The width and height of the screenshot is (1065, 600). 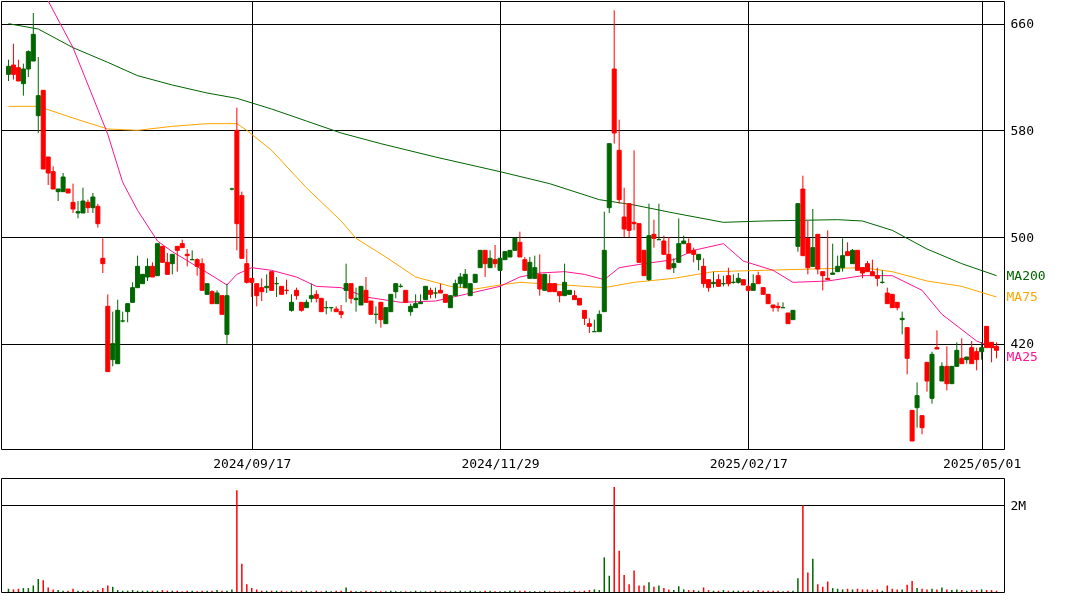 What do you see at coordinates (500, 463) in the screenshot?
I see `x-tick-label: 2024/11/29` at bounding box center [500, 463].